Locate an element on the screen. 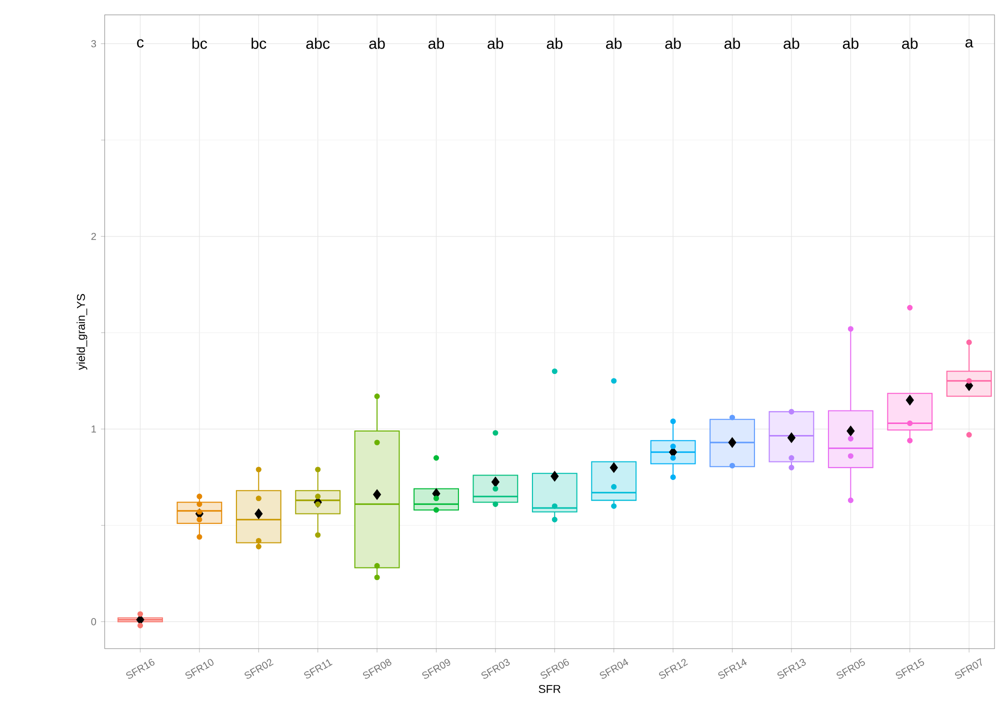 This screenshot has width=998, height=713. y-tick-label: 1 is located at coordinates (94, 429).